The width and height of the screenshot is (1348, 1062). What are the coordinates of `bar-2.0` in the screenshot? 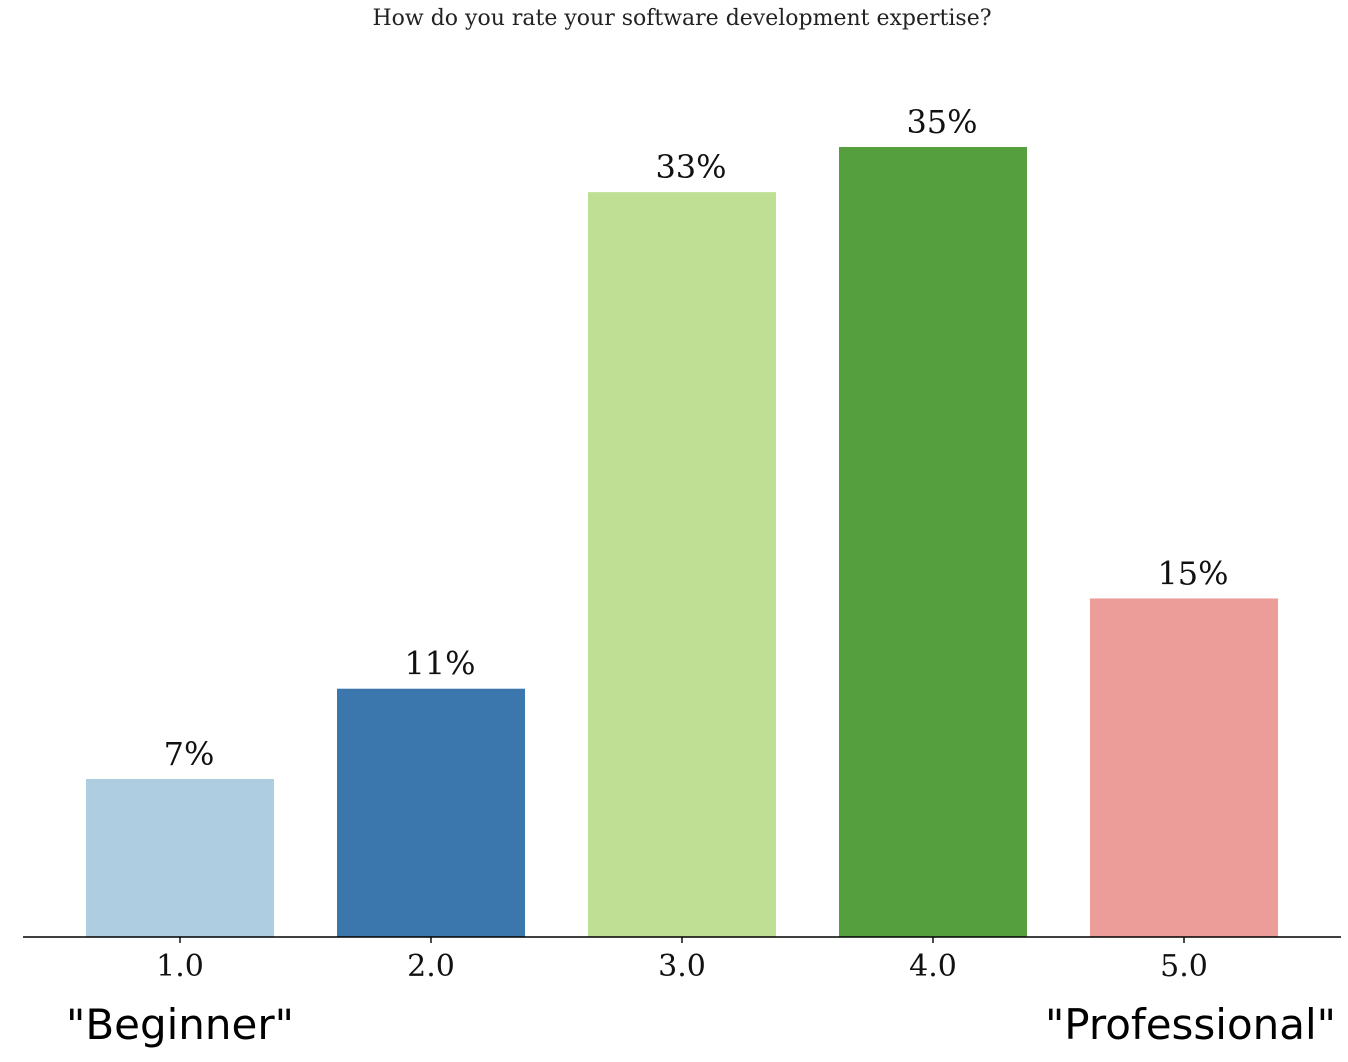 It's located at (431, 812).